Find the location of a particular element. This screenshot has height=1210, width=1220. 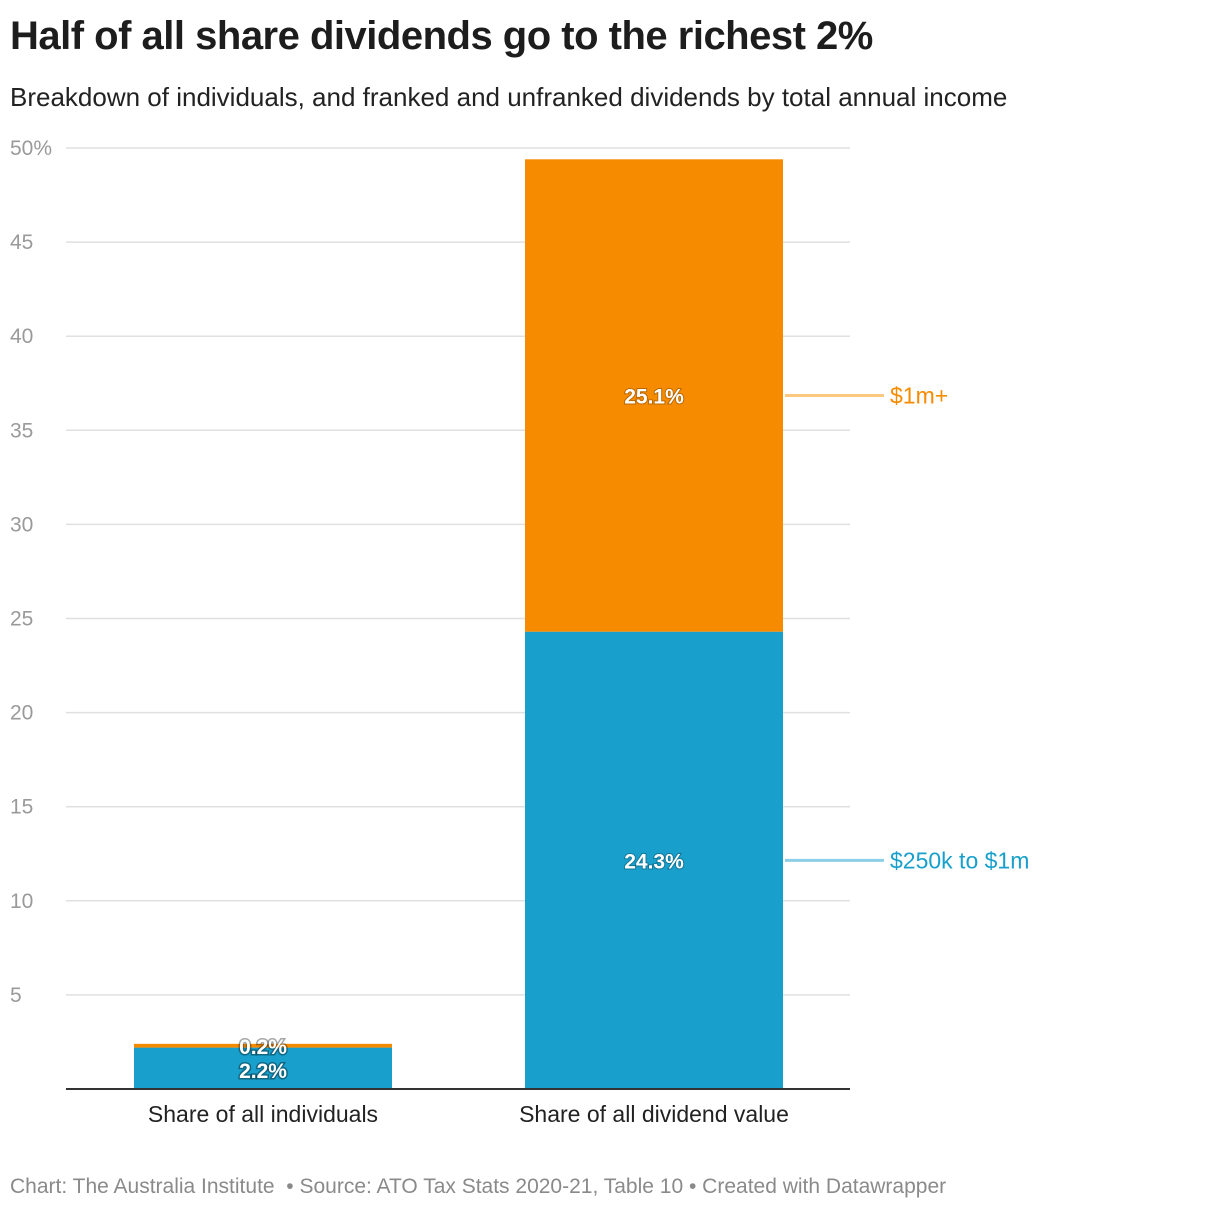

series-label: $250k to $1m is located at coordinates (959, 860).